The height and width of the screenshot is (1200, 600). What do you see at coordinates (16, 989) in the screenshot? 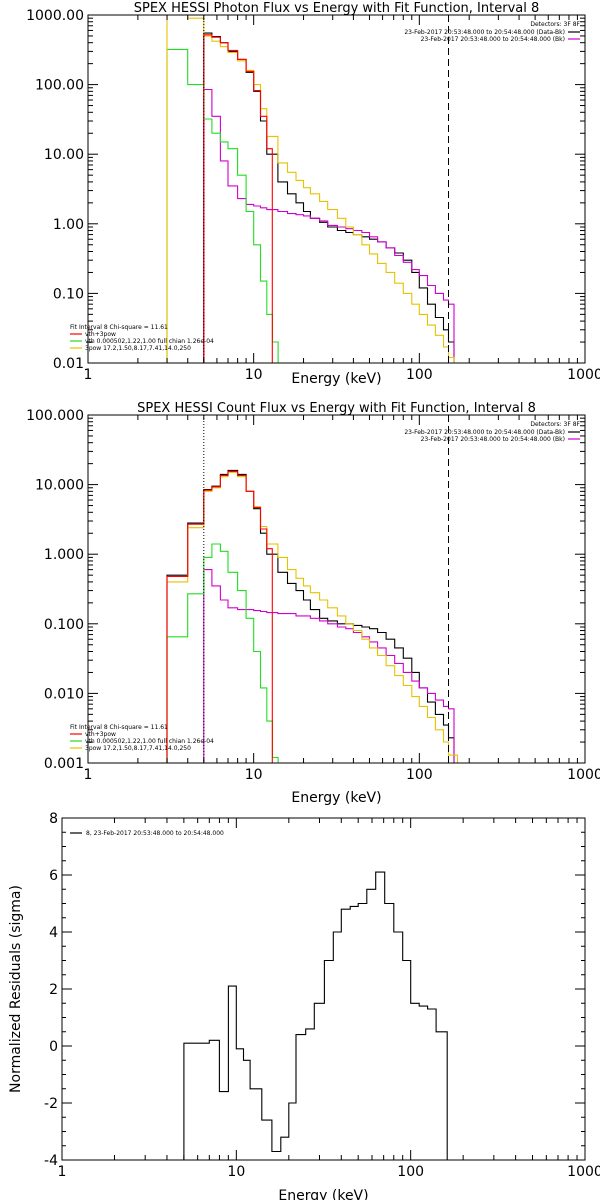
I see `y-axis-label: Normalized Residuals (sigma)` at bounding box center [16, 989].